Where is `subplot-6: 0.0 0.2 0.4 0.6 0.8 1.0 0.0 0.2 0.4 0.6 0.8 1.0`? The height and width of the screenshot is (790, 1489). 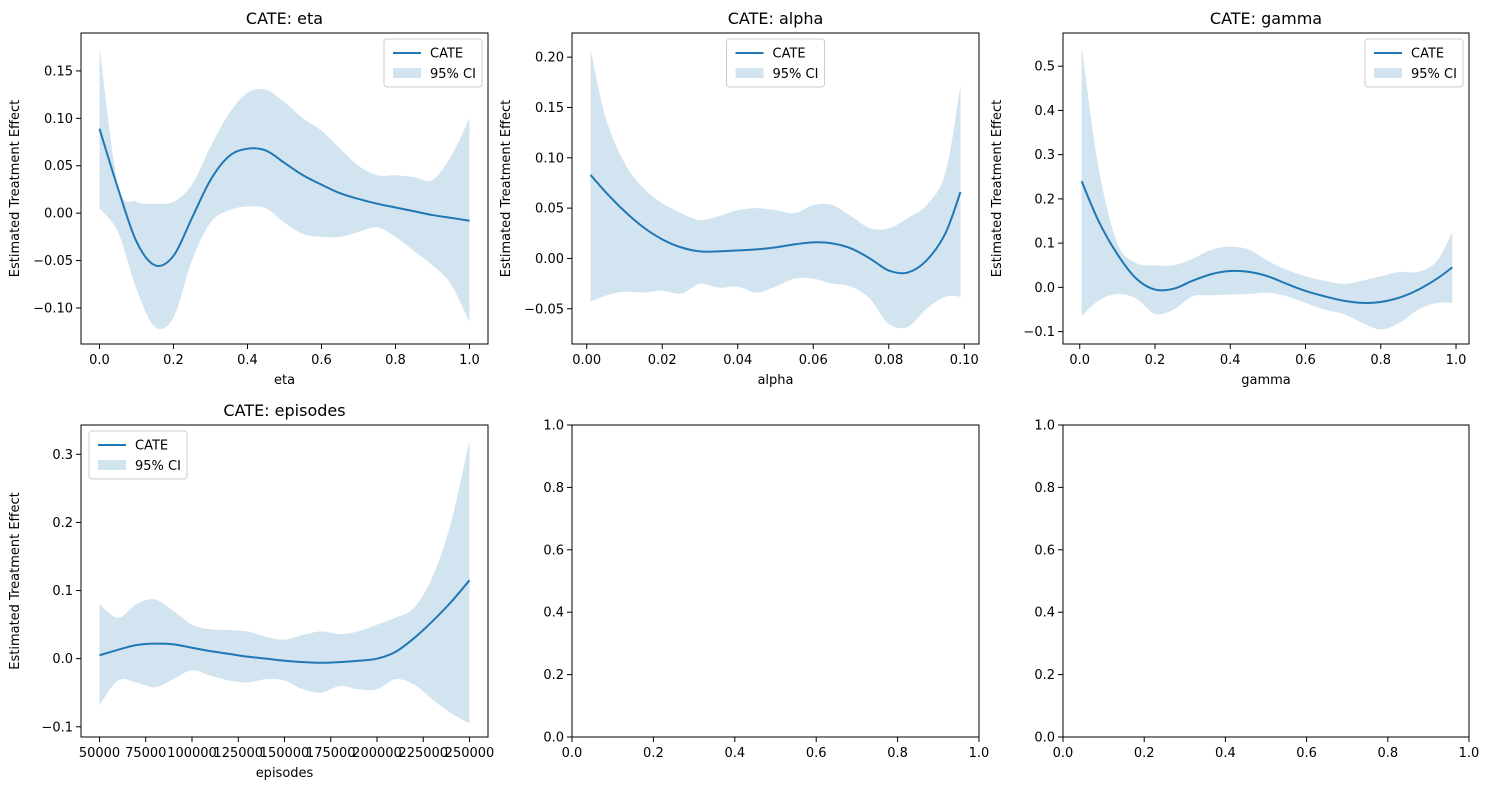 subplot-6: 0.0 0.2 0.4 0.6 0.8 1.0 0.0 0.2 0.4 0.6 0.8 1.0 is located at coordinates (1256, 590).